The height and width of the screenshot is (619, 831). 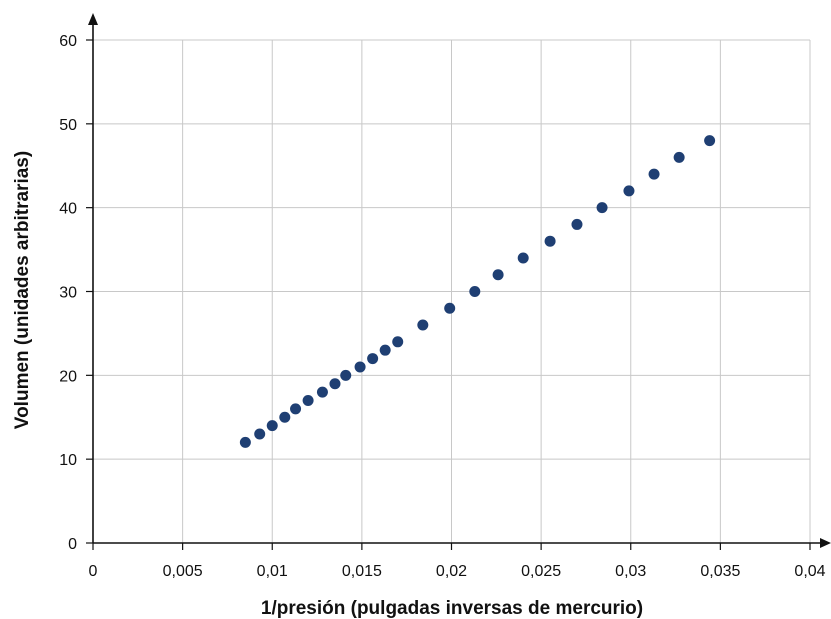 What do you see at coordinates (68, 41) in the screenshot?
I see `y-tick-label: 60` at bounding box center [68, 41].